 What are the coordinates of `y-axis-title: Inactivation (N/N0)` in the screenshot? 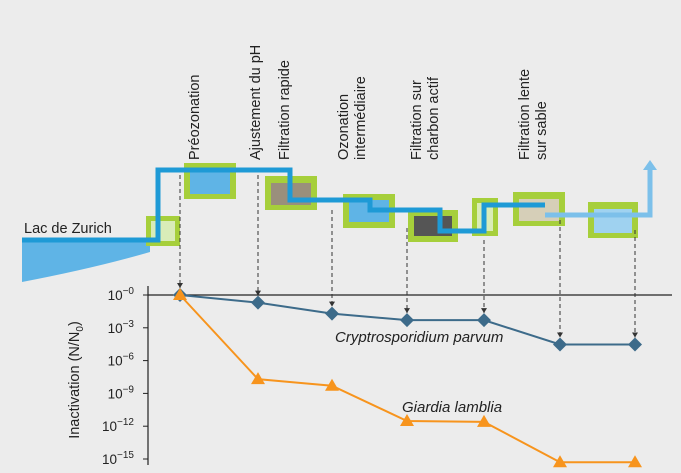 It's located at (76, 380).